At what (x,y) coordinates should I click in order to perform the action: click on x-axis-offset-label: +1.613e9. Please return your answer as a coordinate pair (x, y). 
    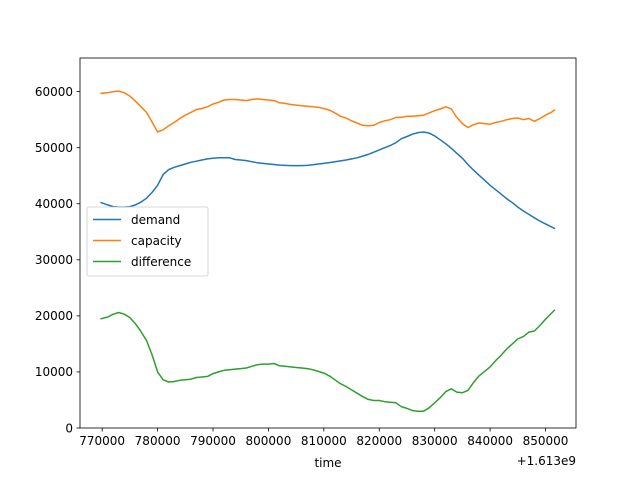
    Looking at the image, I should click on (546, 461).